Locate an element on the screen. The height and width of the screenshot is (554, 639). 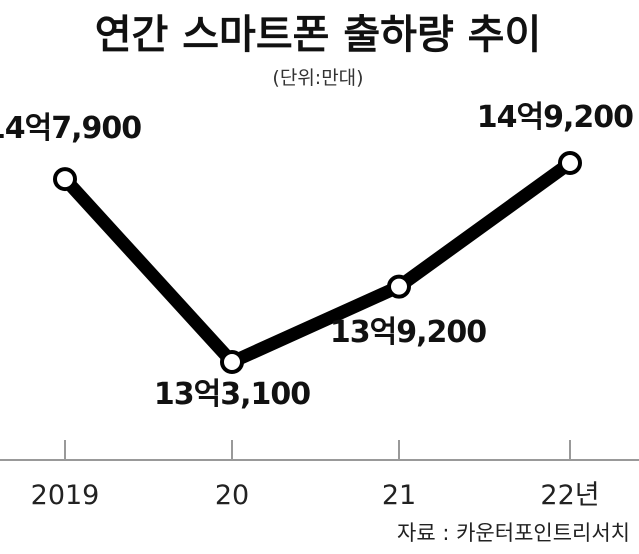
x-tick-label: 2019 is located at coordinates (65, 495).